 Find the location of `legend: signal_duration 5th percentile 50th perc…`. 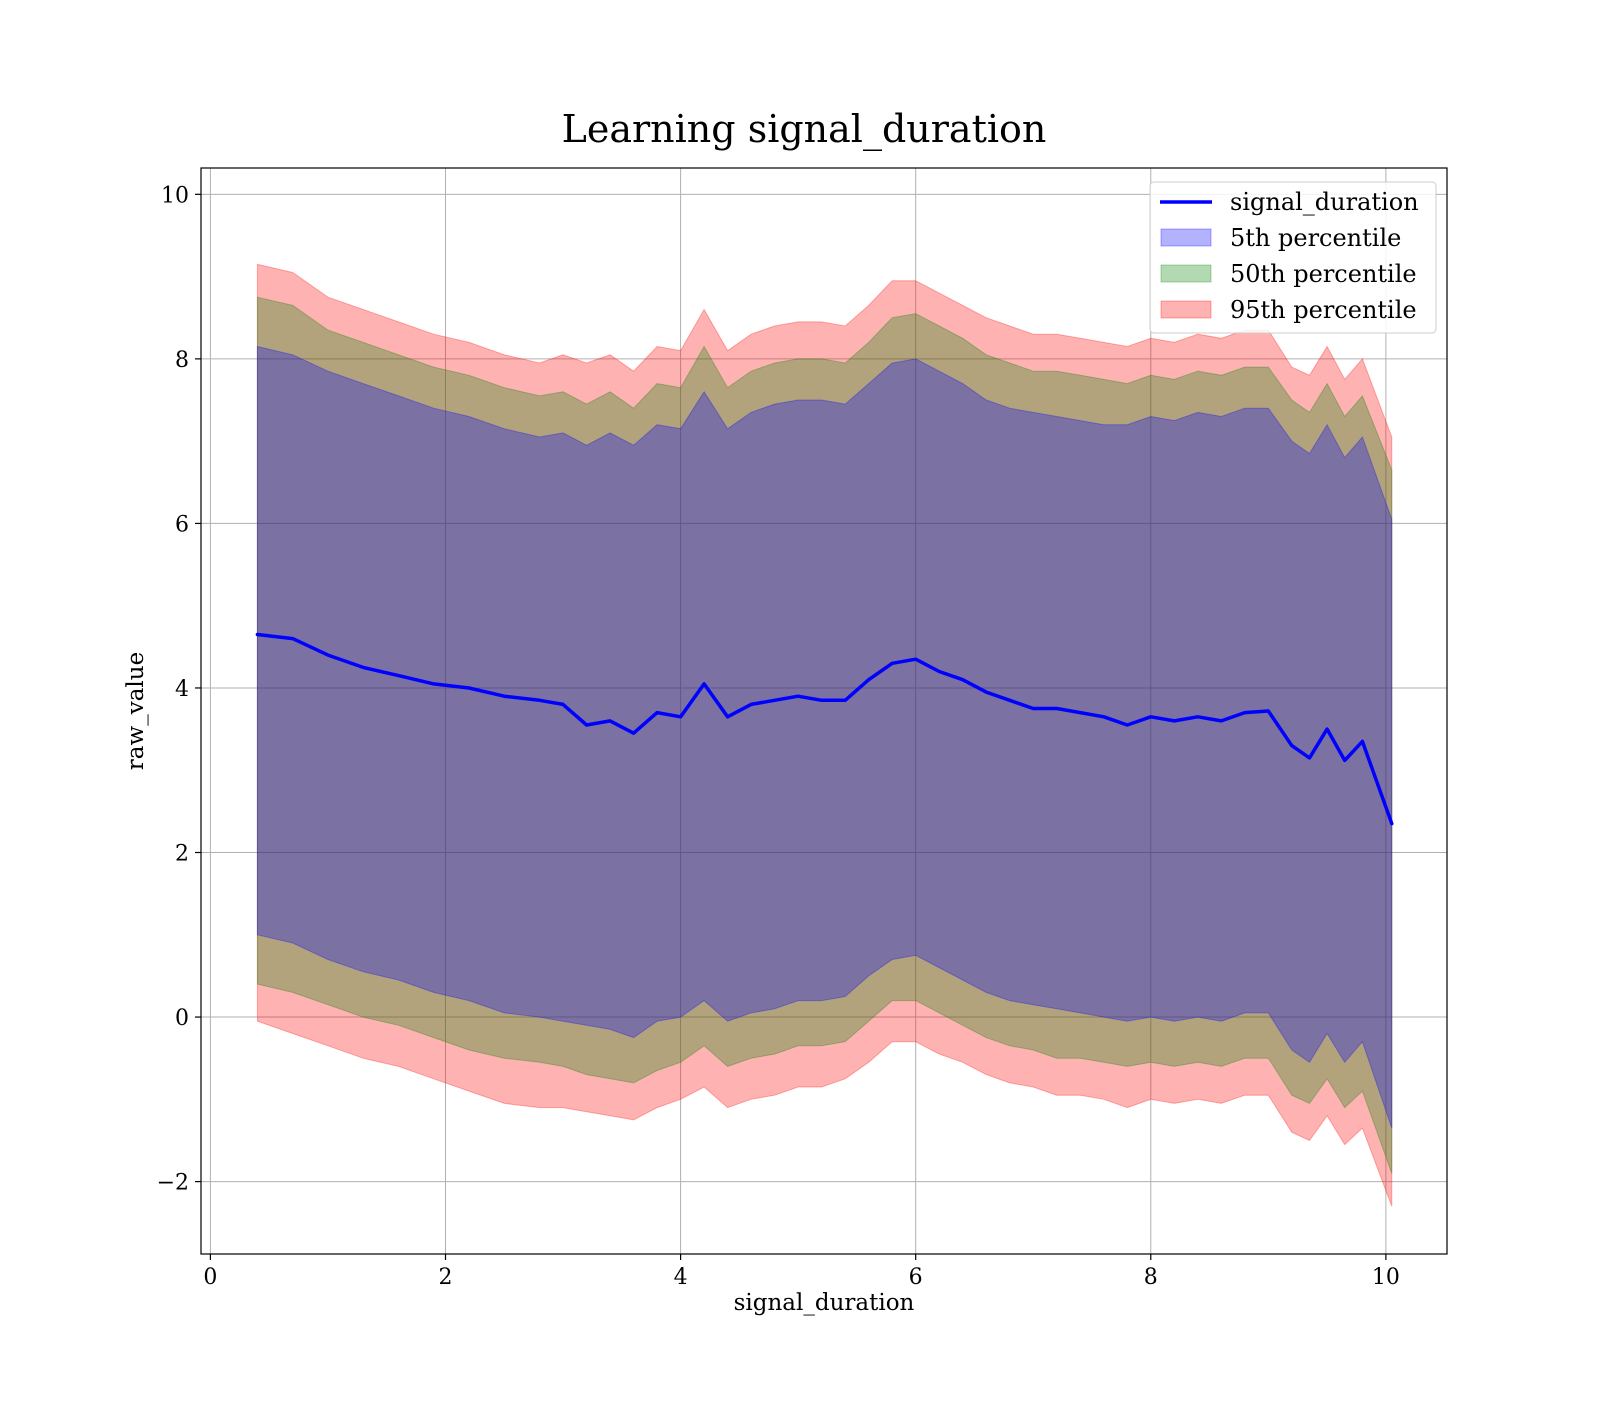

legend: signal_duration 5th percentile 50th perc… is located at coordinates (1293, 257).